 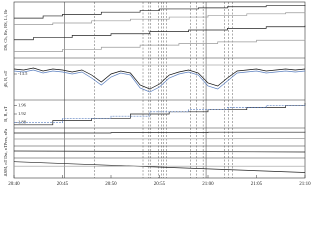 What do you see at coordinates (63, 184) in the screenshot?
I see `x-tick-label: 20:45` at bounding box center [63, 184].